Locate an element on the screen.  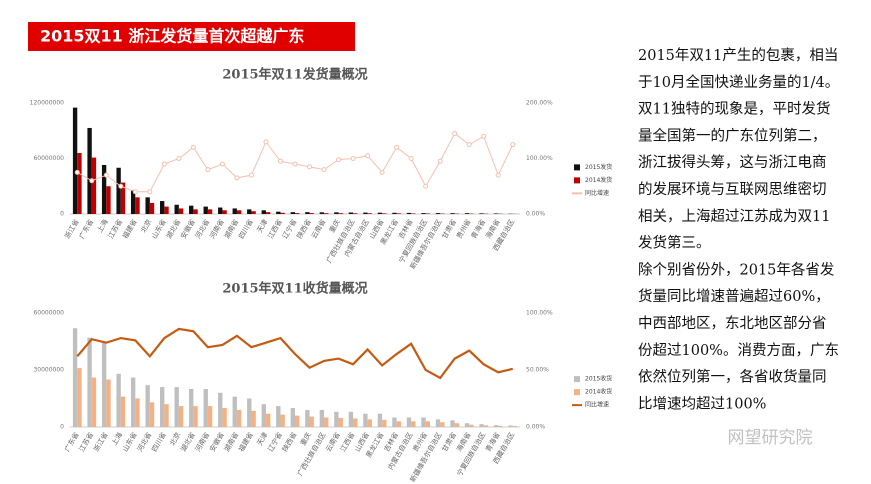
paragraph-line: 相关，上海超过江苏成为双11 is located at coordinates (734, 216).